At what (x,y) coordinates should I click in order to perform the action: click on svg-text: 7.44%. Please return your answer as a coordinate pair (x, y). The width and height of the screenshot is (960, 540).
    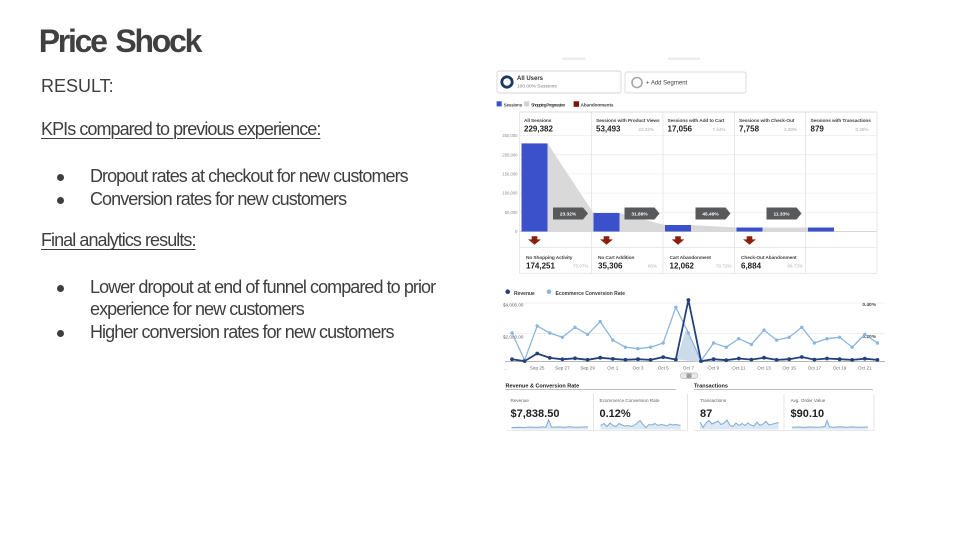
    Looking at the image, I should click on (718, 129).